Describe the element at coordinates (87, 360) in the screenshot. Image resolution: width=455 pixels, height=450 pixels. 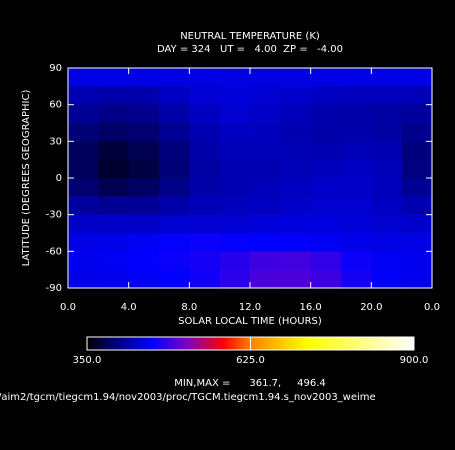
I see `colorbar-tick-label: 350.0` at that location.